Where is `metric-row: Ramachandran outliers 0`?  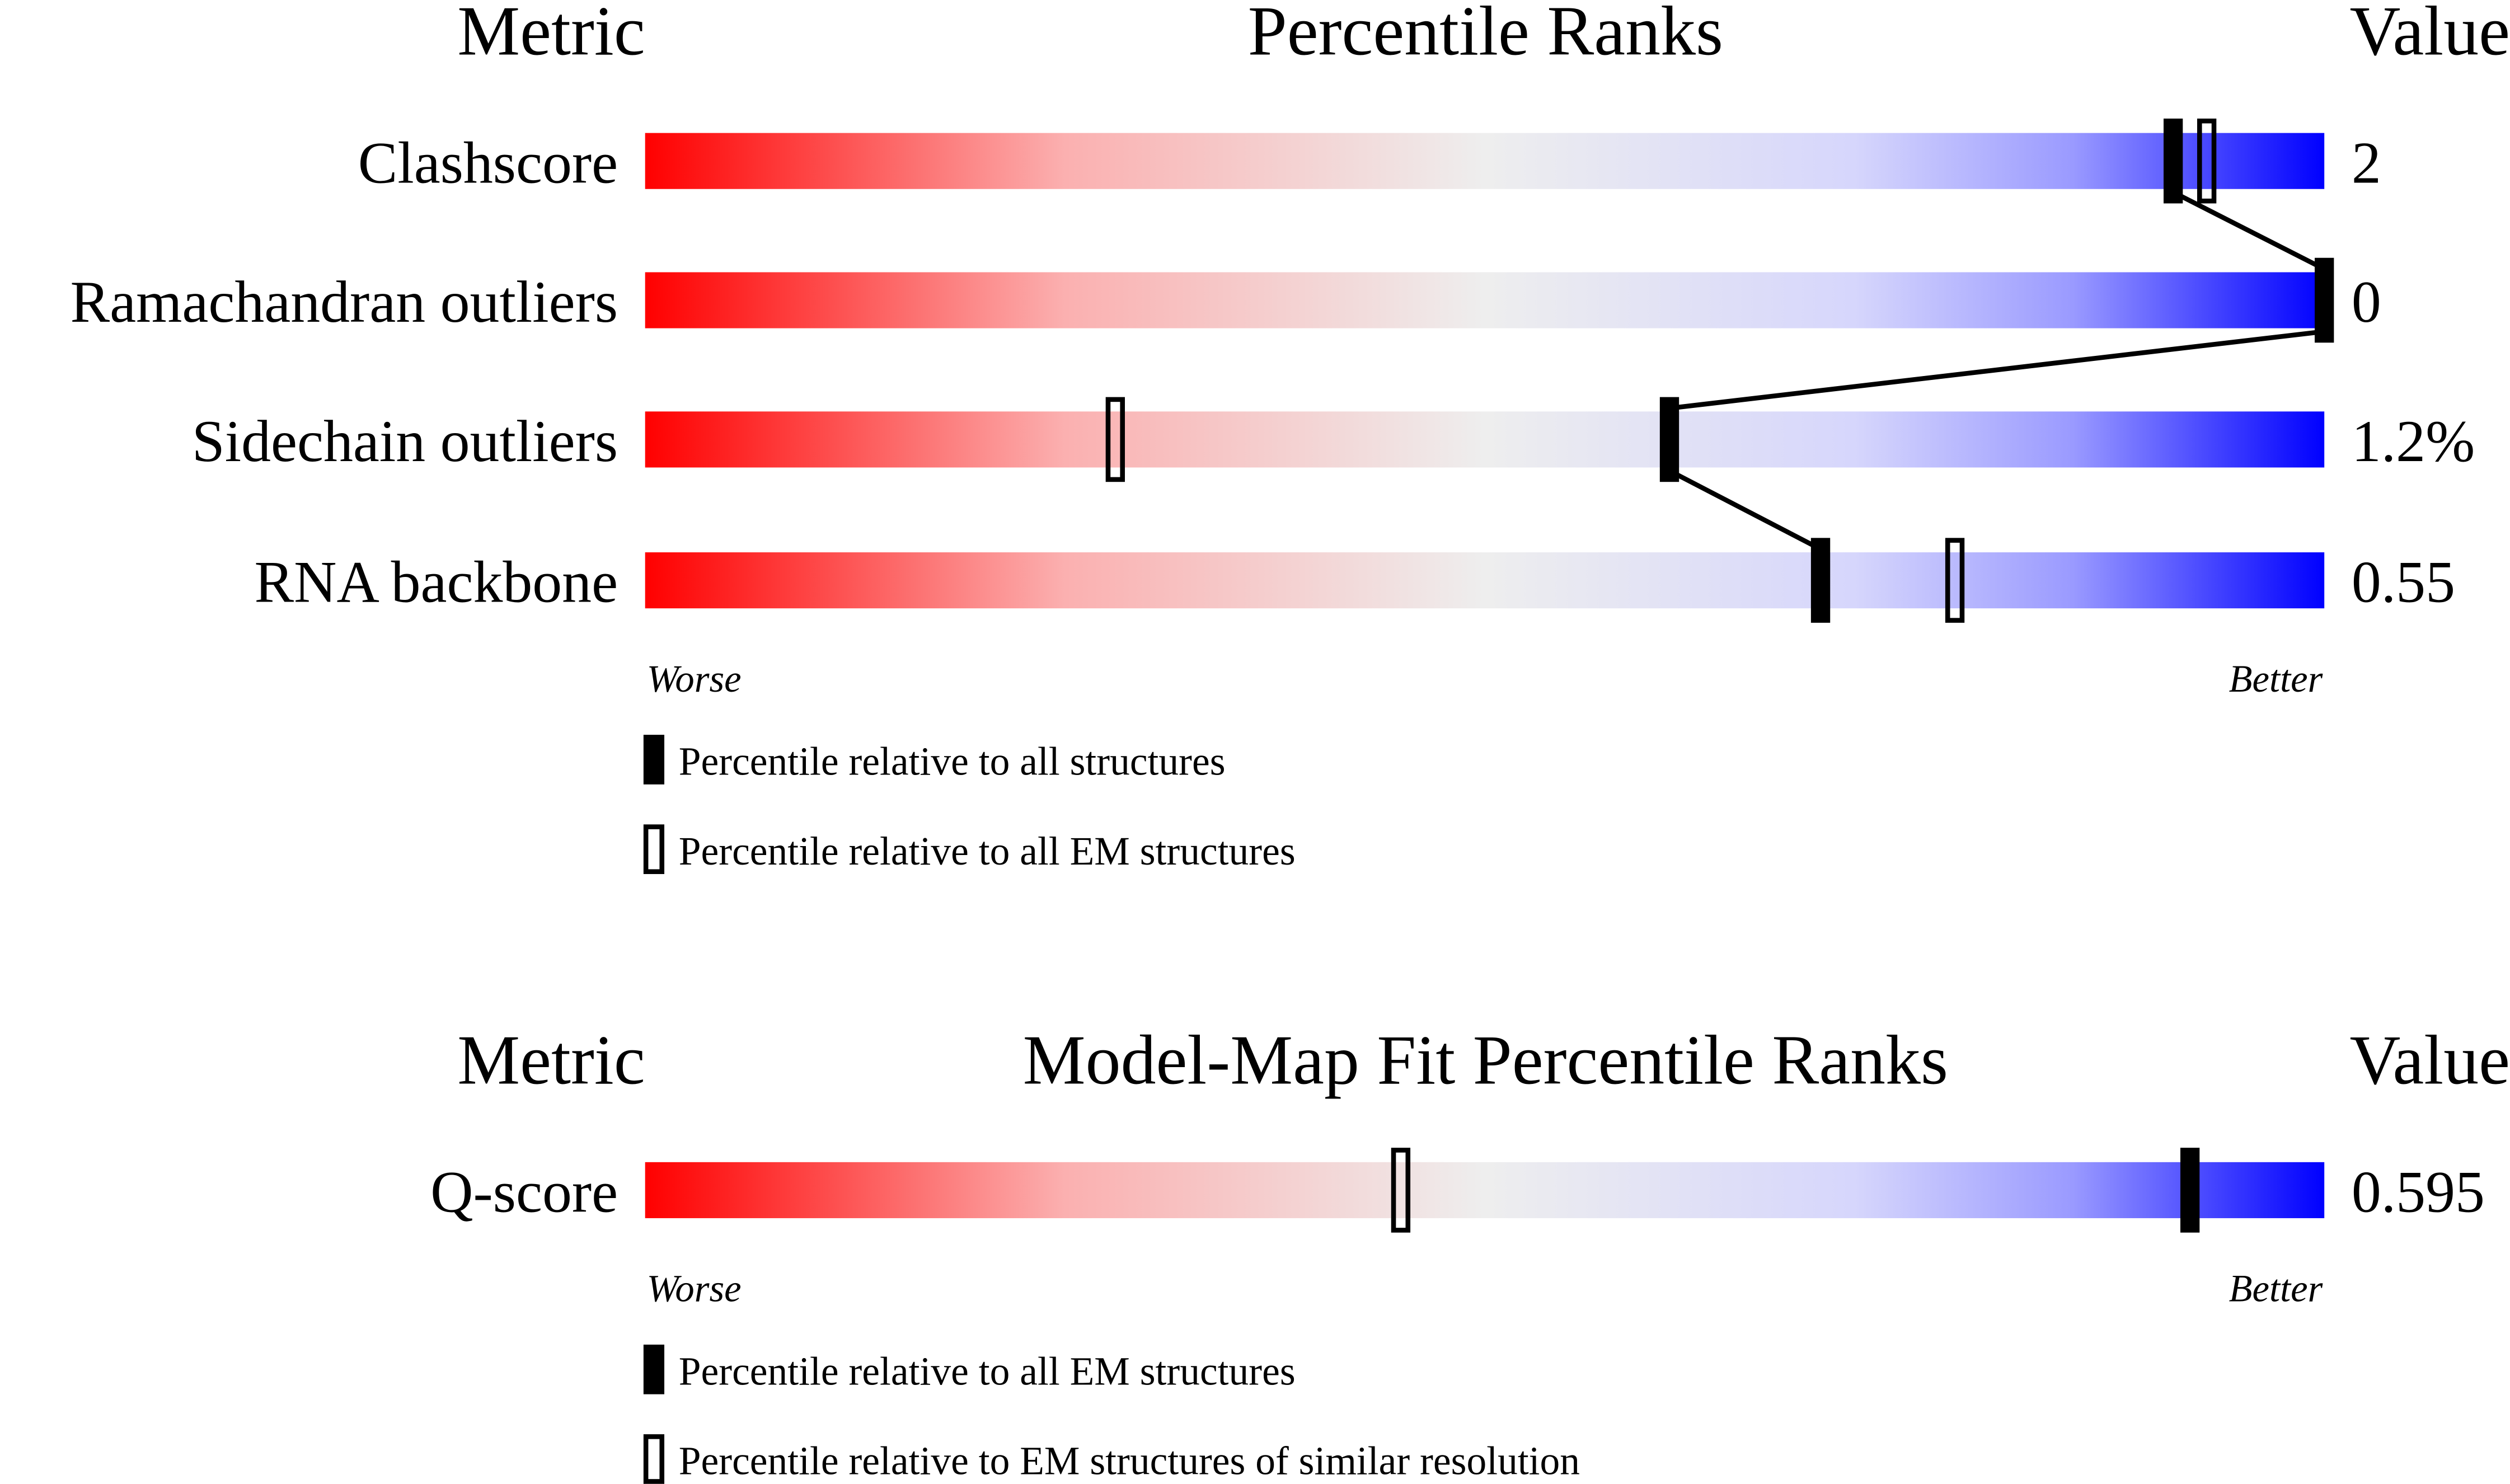 metric-row: Ramachandran outliers 0 is located at coordinates (1226, 300).